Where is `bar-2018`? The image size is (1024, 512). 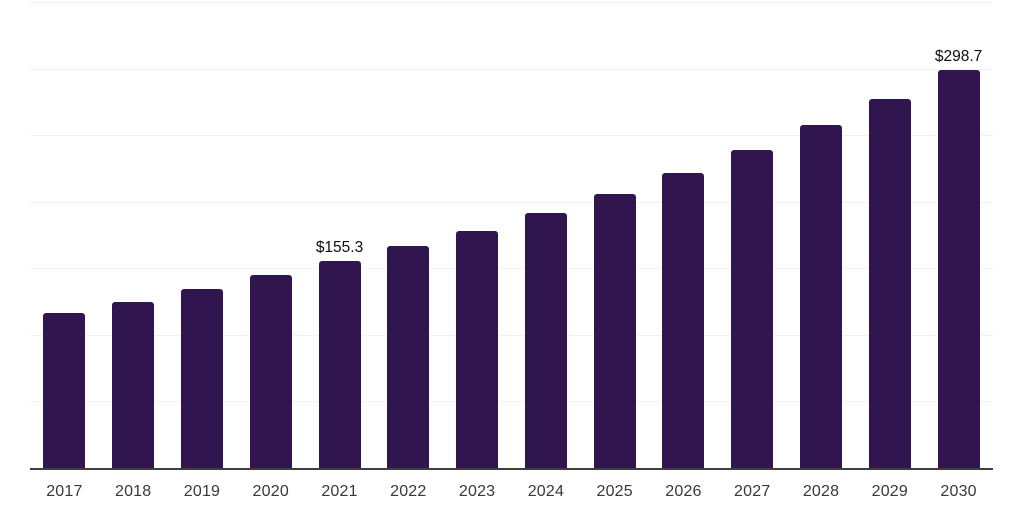
bar-2018 is located at coordinates (133, 384).